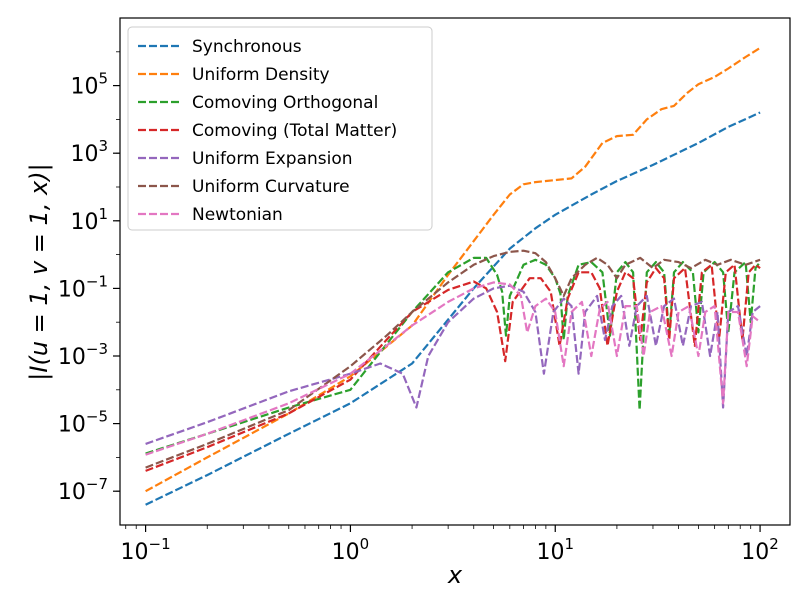  I want to click on y-axis-label: |I(u = 1, v = 1, x)|, so click(39, 271).